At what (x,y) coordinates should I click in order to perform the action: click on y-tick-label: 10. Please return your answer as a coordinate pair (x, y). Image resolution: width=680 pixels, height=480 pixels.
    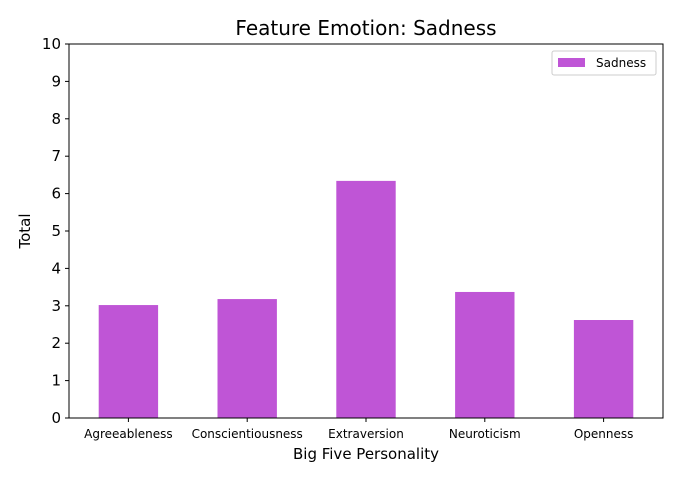
    Looking at the image, I should click on (51, 44).